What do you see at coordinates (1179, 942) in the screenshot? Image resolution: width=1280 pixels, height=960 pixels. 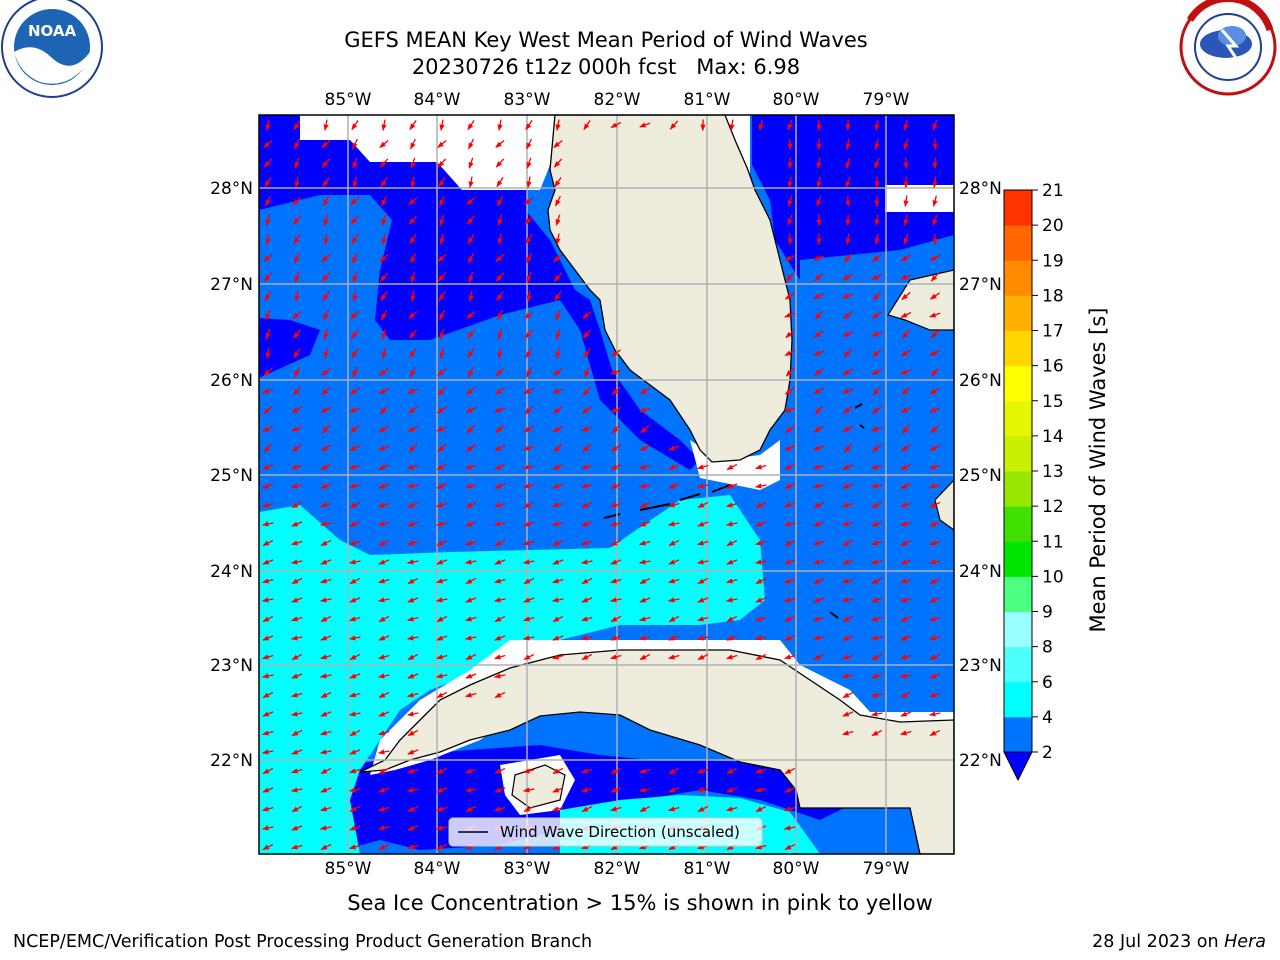 I see `date-credit: 28 Jul 2023 on Hera` at bounding box center [1179, 942].